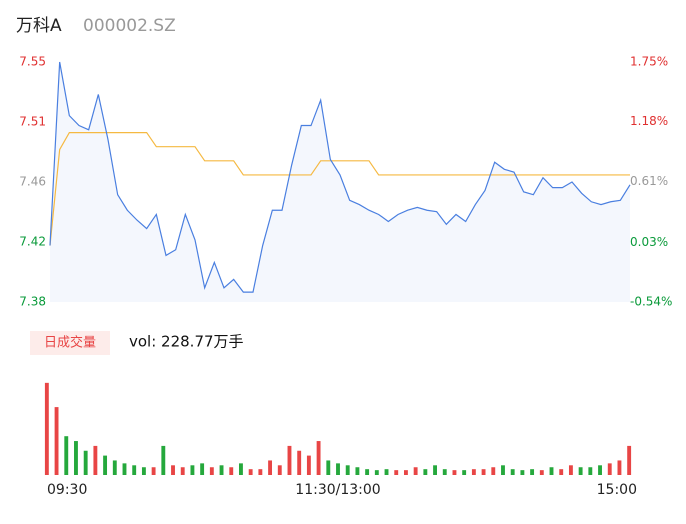 This screenshot has height=524, width=686. Describe the element at coordinates (67, 490) in the screenshot. I see `x-tick-label: 09:30` at that location.